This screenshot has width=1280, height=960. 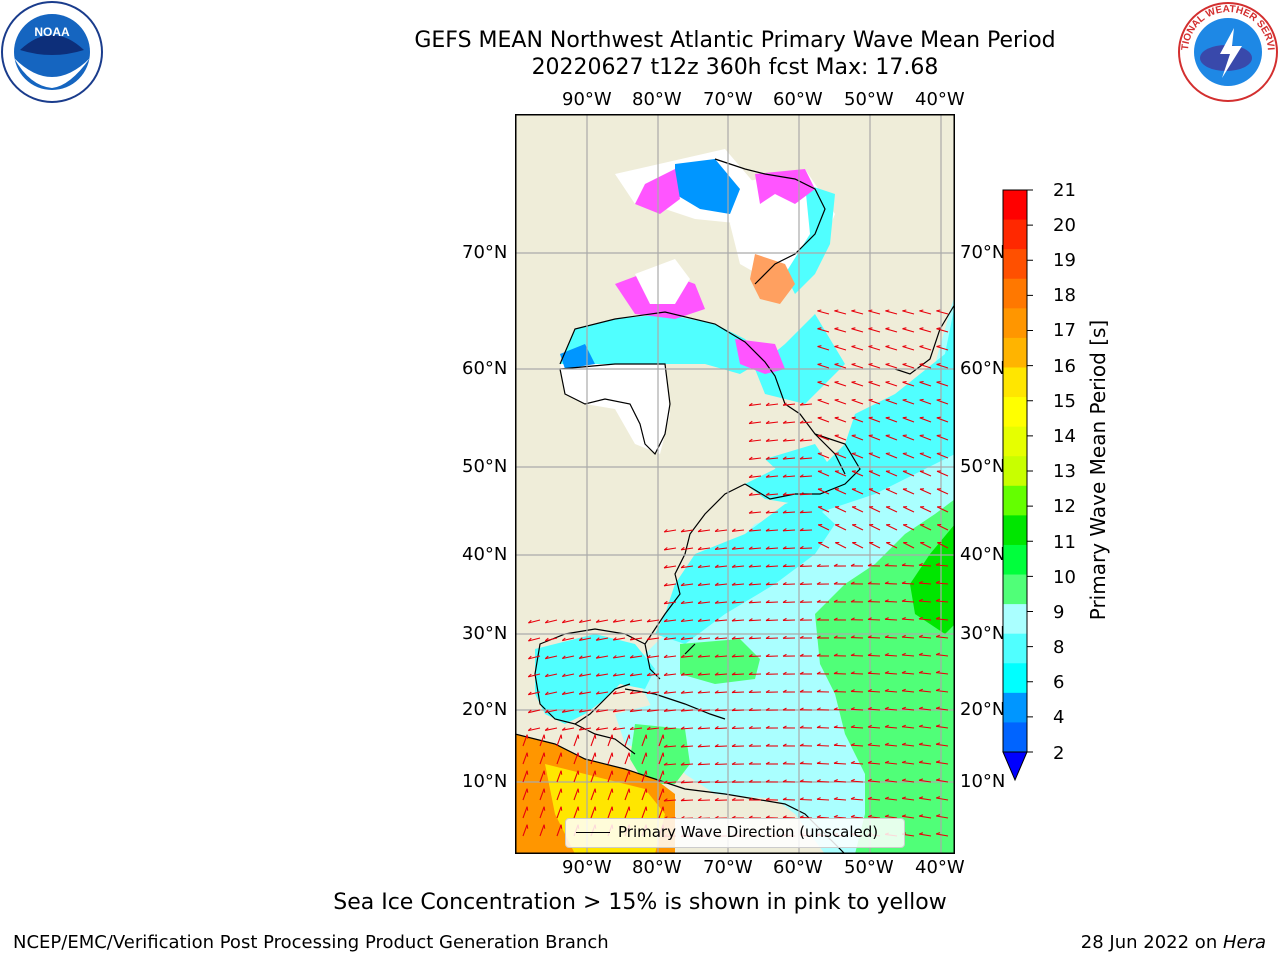 I want to click on lat-label-left-60n: 60°N, so click(x=485, y=368).